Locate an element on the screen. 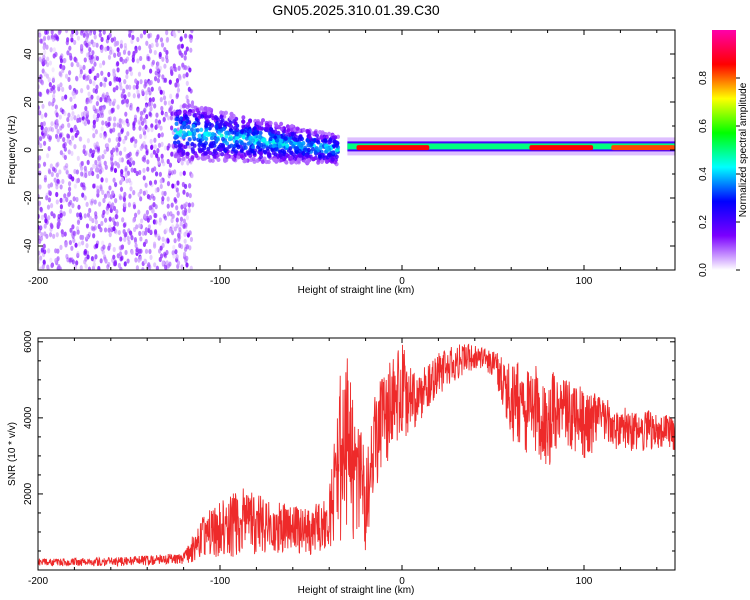 Image resolution: width=750 pixels, height=600 pixels. heatmap-peak is located at coordinates (643, 148).